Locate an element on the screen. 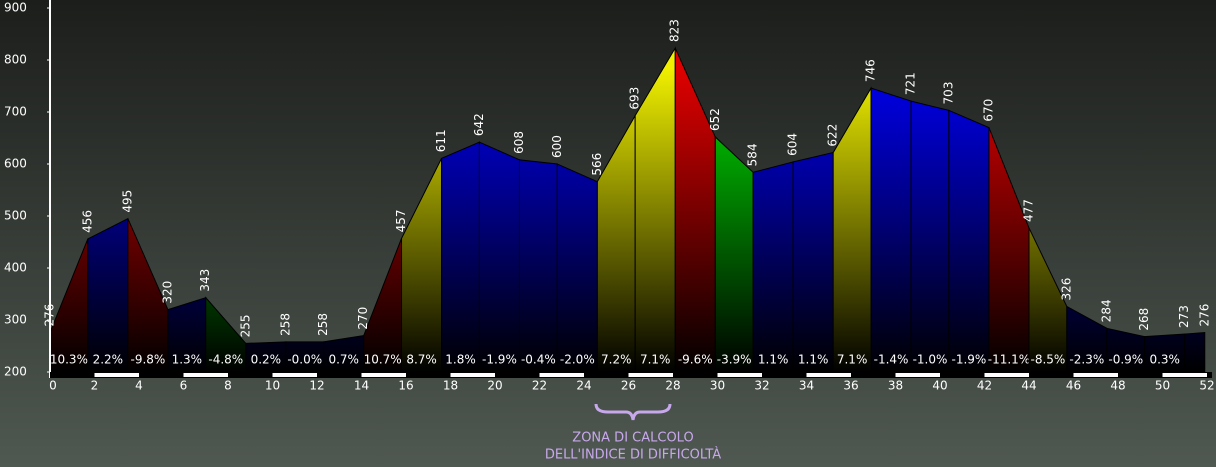  x-tick-label: 40 is located at coordinates (939, 386).